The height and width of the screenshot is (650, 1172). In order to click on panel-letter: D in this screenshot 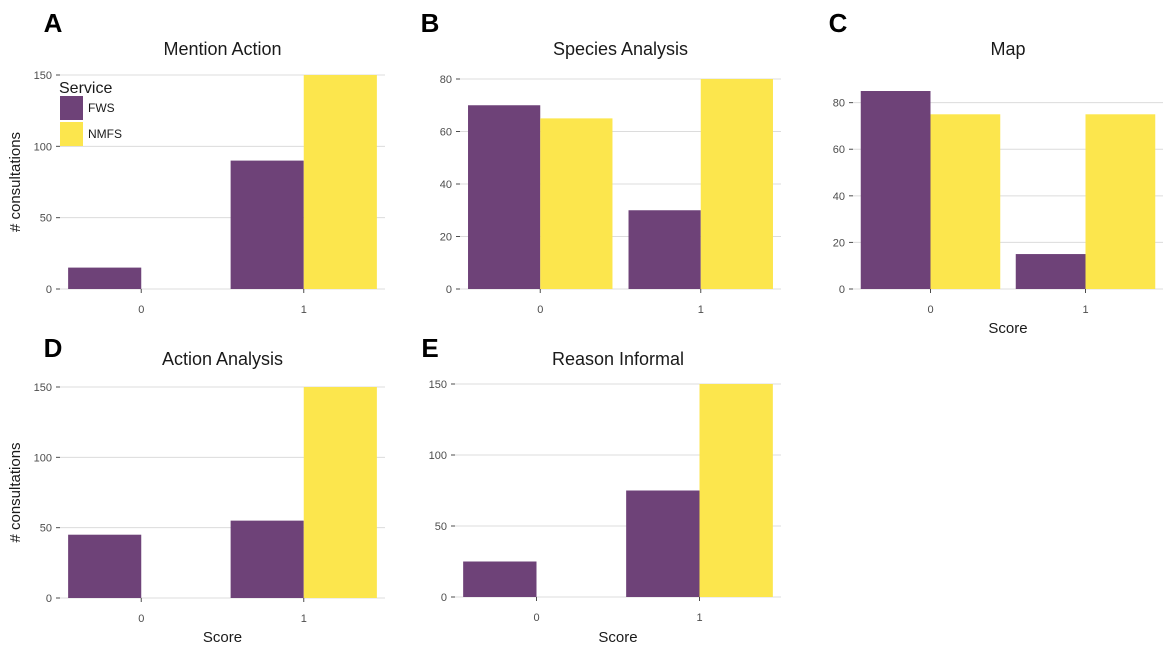, I will do `click(53, 348)`.